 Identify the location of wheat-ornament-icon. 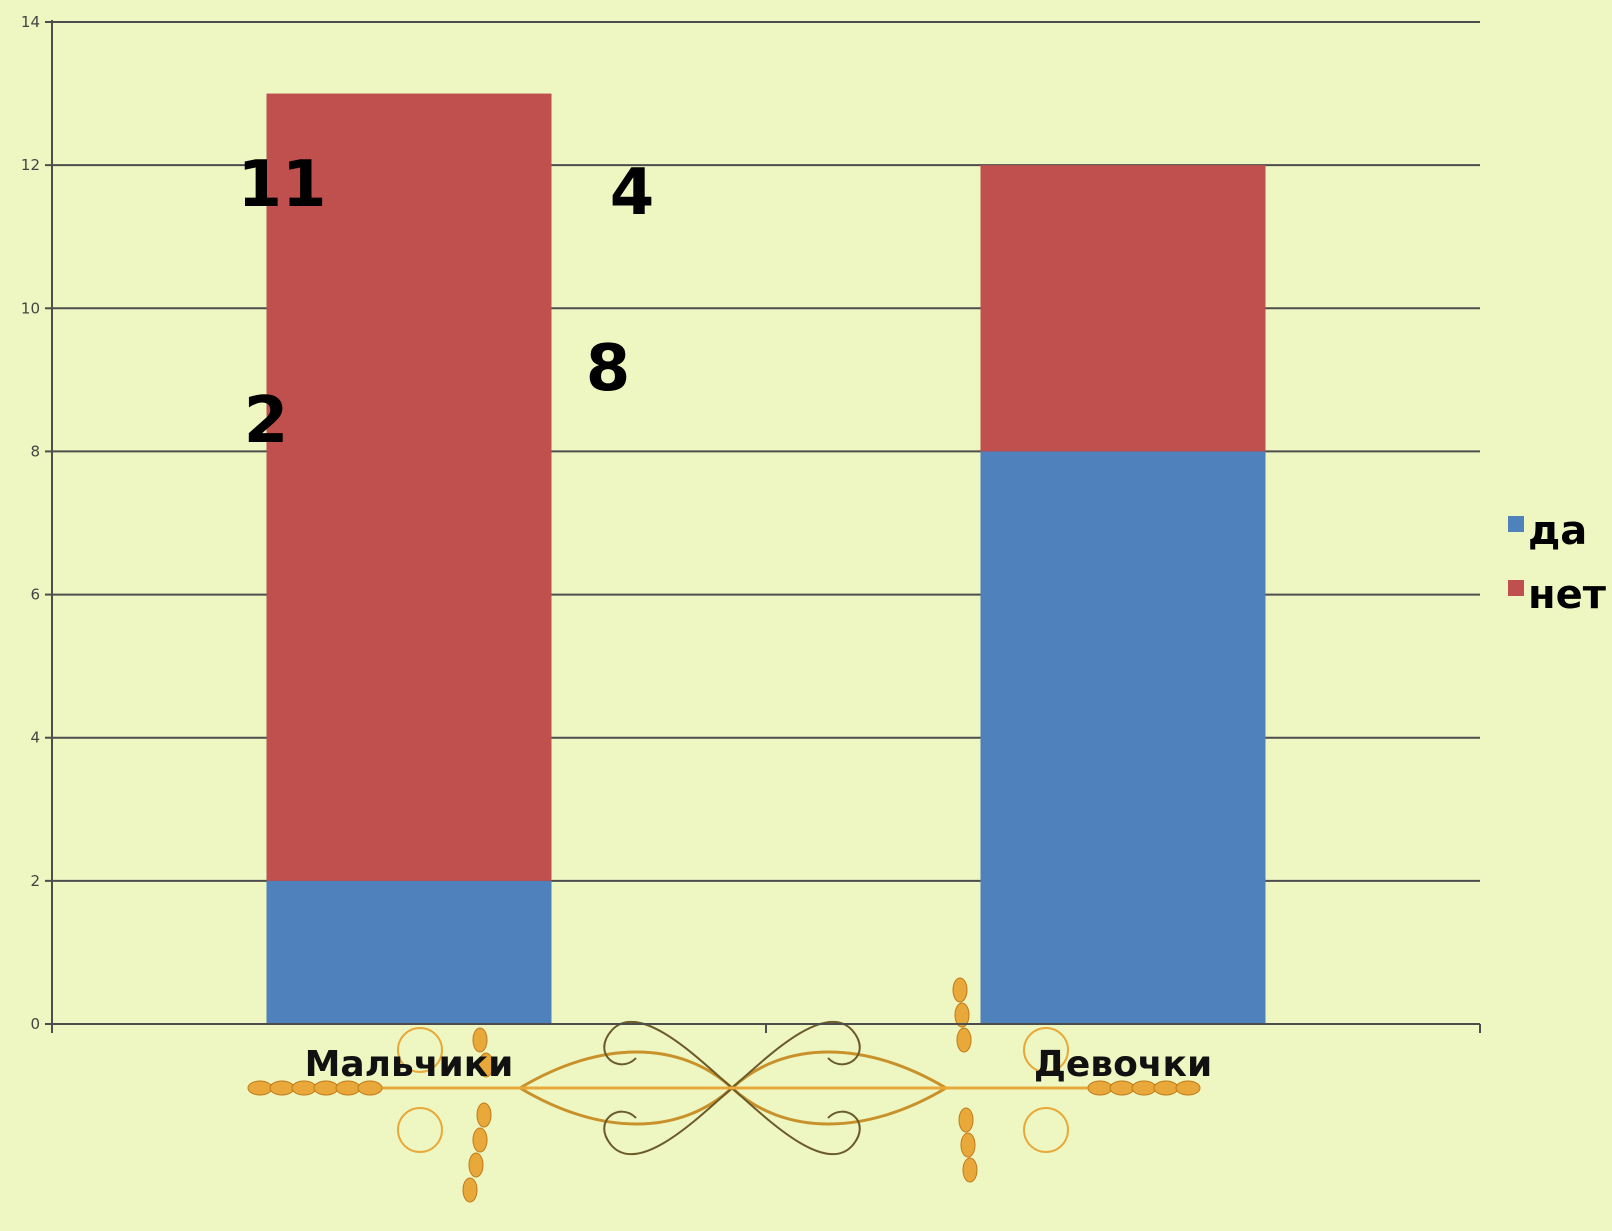
(724, 1090).